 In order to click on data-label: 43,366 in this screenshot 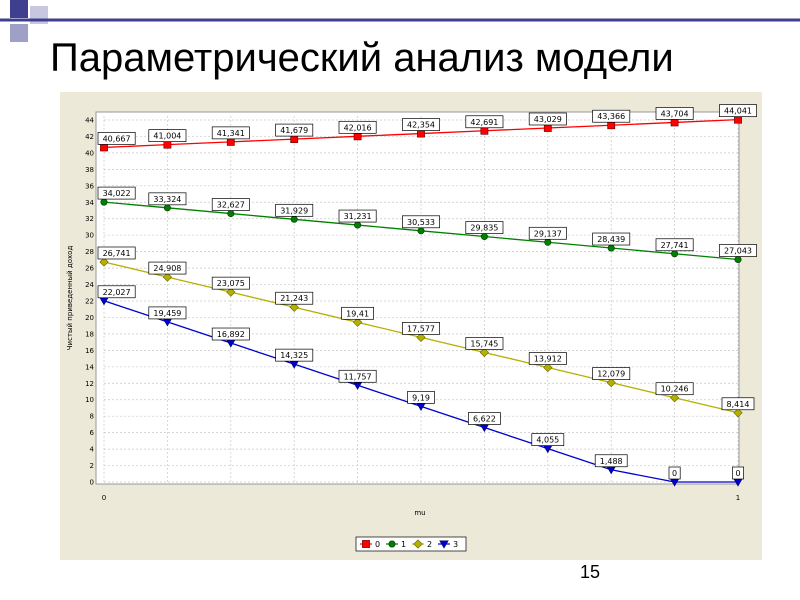, I will do `click(611, 116)`.